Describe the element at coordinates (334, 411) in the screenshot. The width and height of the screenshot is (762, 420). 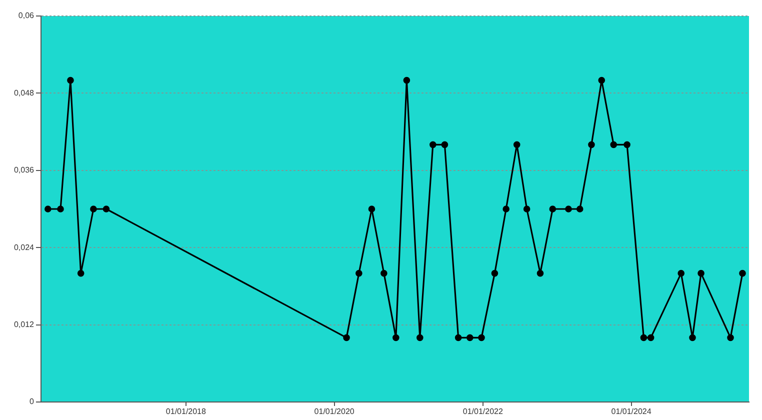
I see `x-tick-label: 01/01/2020` at that location.